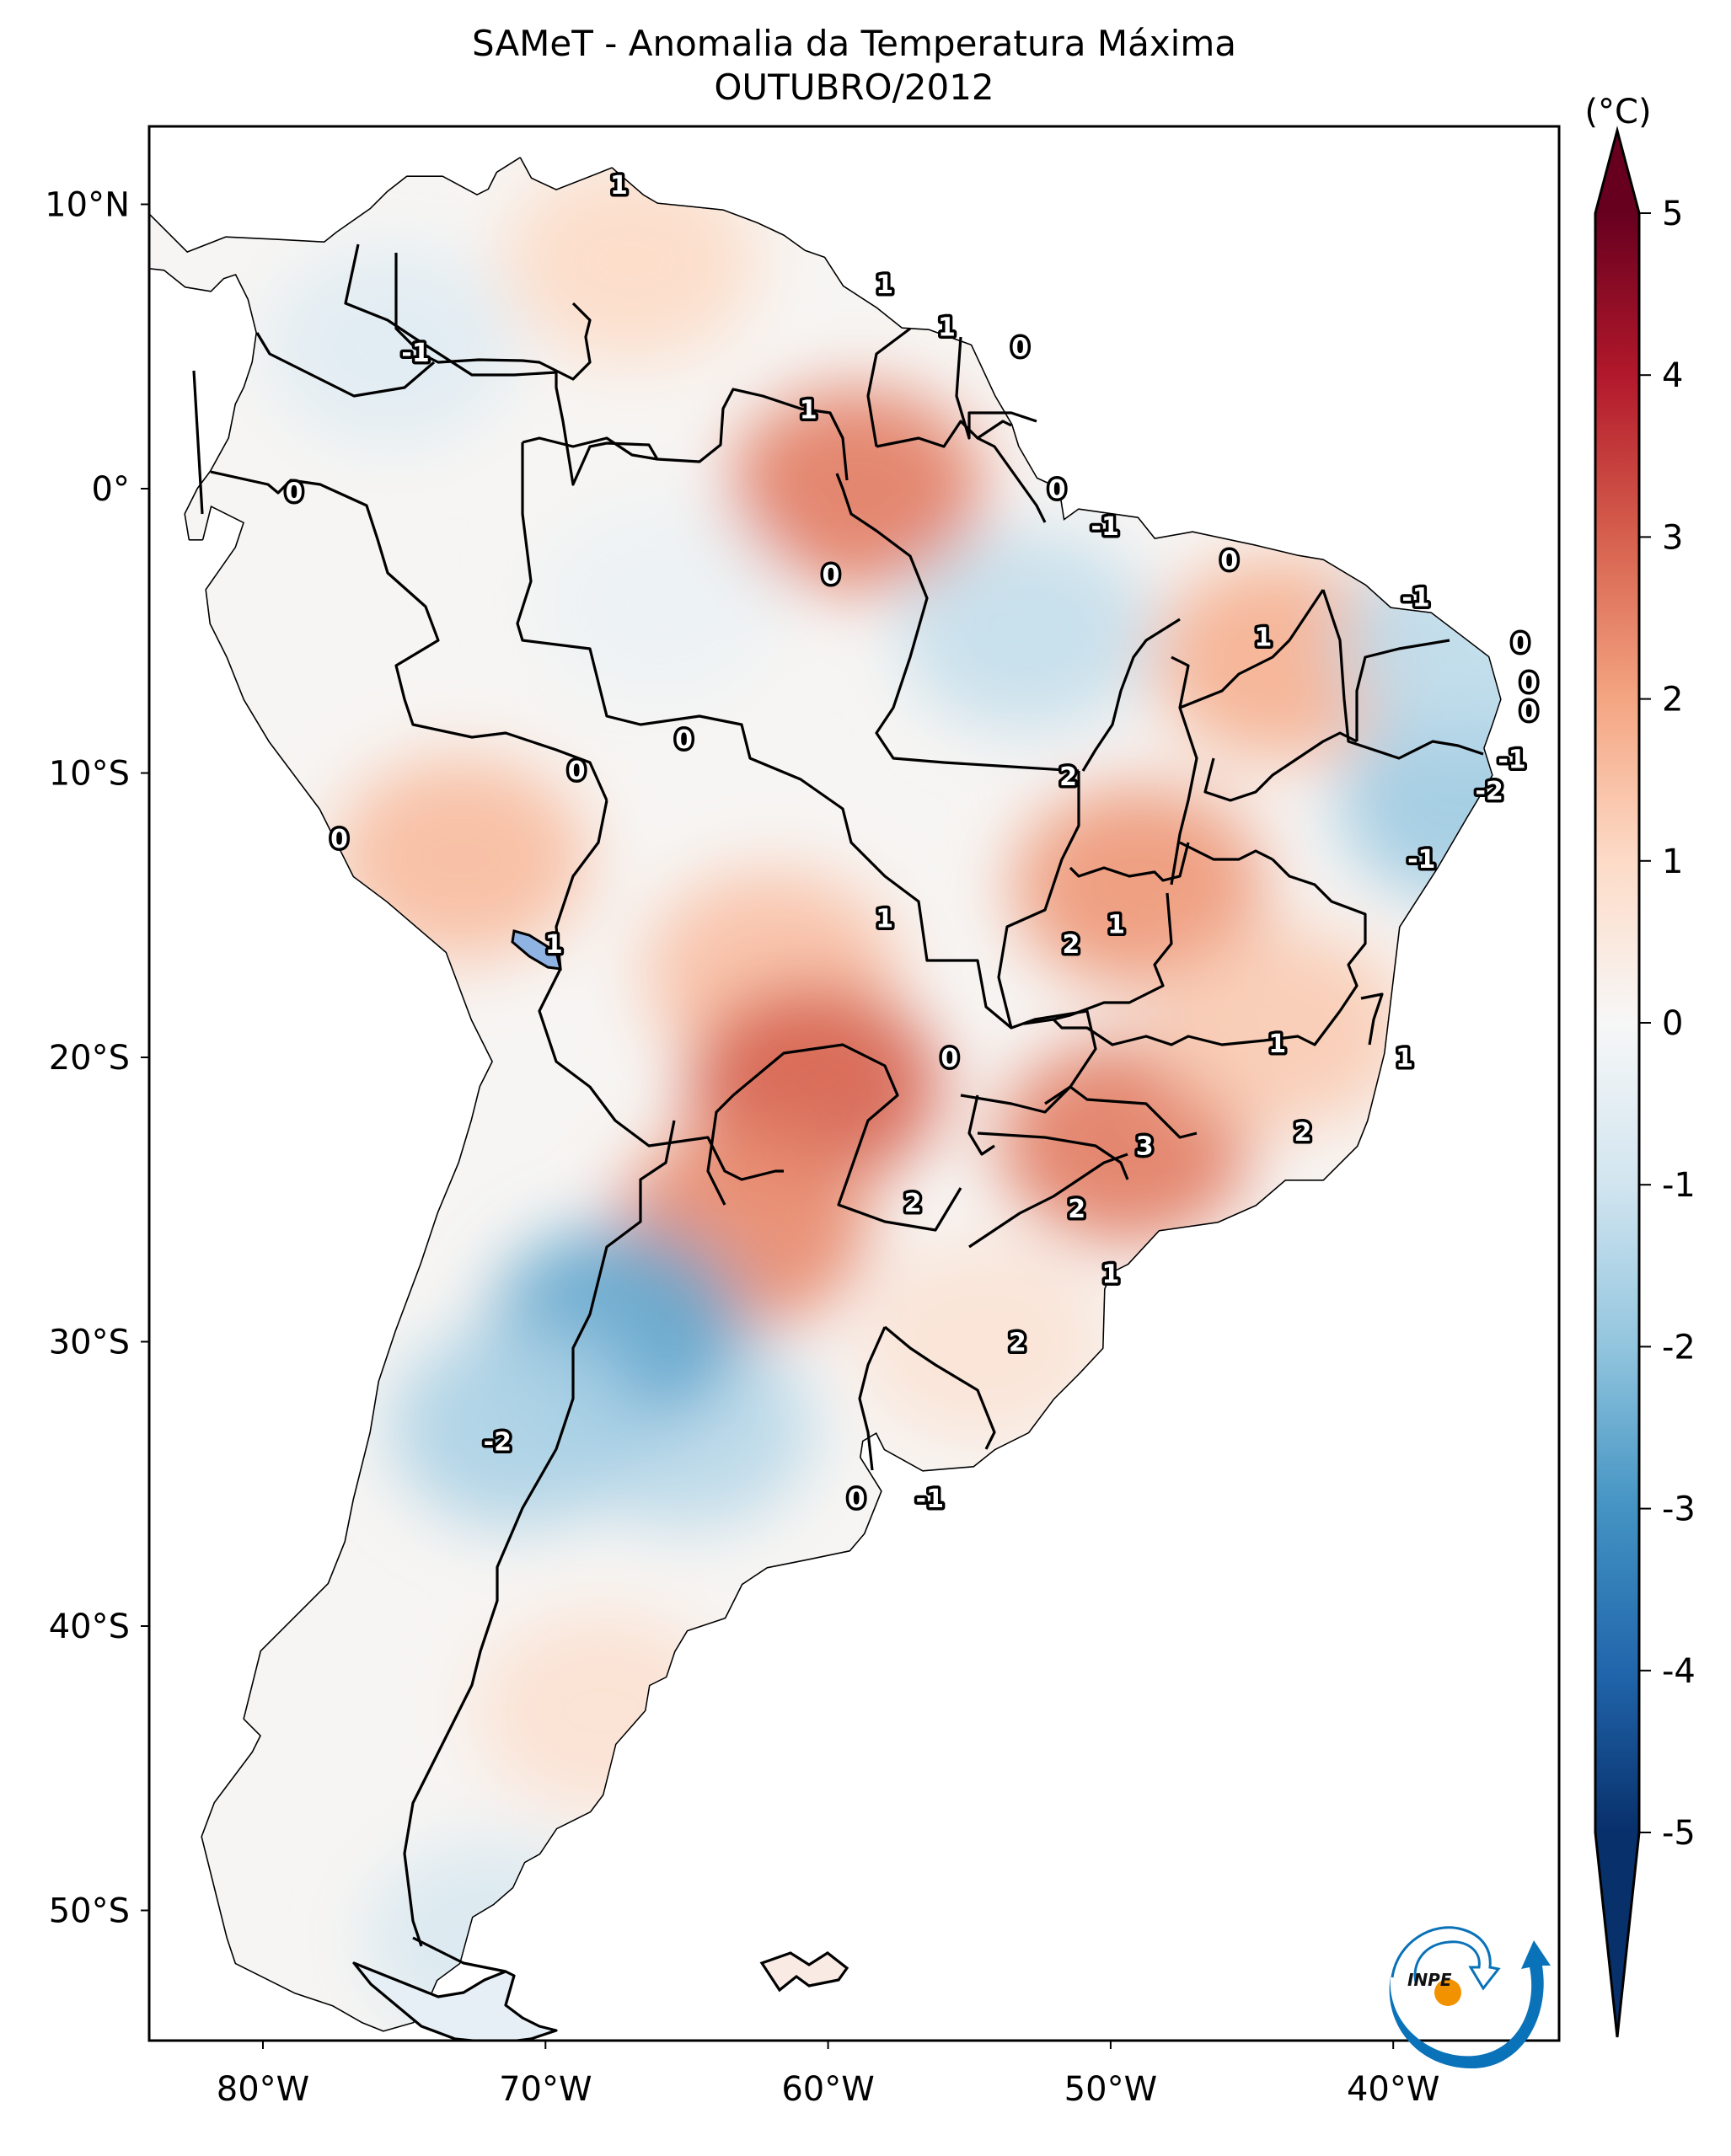 The image size is (1731, 2156). What do you see at coordinates (1679, 1509) in the screenshot?
I see `colorbar-tick-label: -3` at bounding box center [1679, 1509].